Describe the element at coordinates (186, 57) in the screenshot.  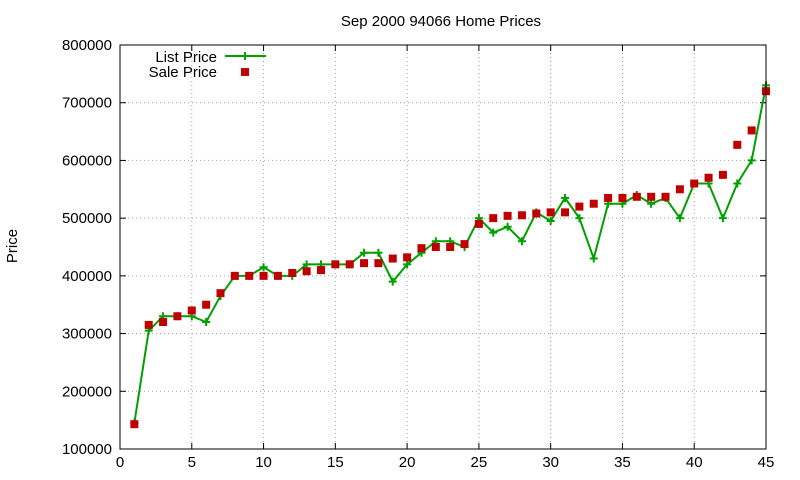
I see `legend-label-list-price: List Price` at that location.